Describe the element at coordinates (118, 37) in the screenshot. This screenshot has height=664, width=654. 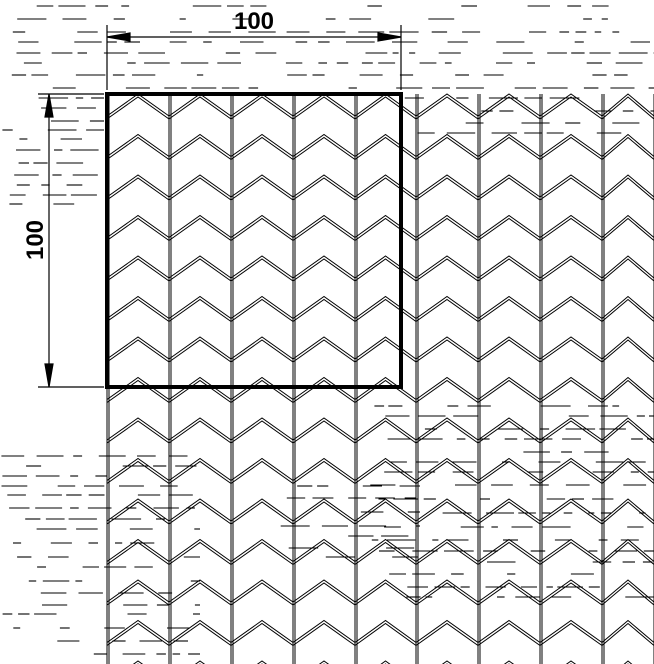
I see `horizontal-dimension-arrow-left` at that location.